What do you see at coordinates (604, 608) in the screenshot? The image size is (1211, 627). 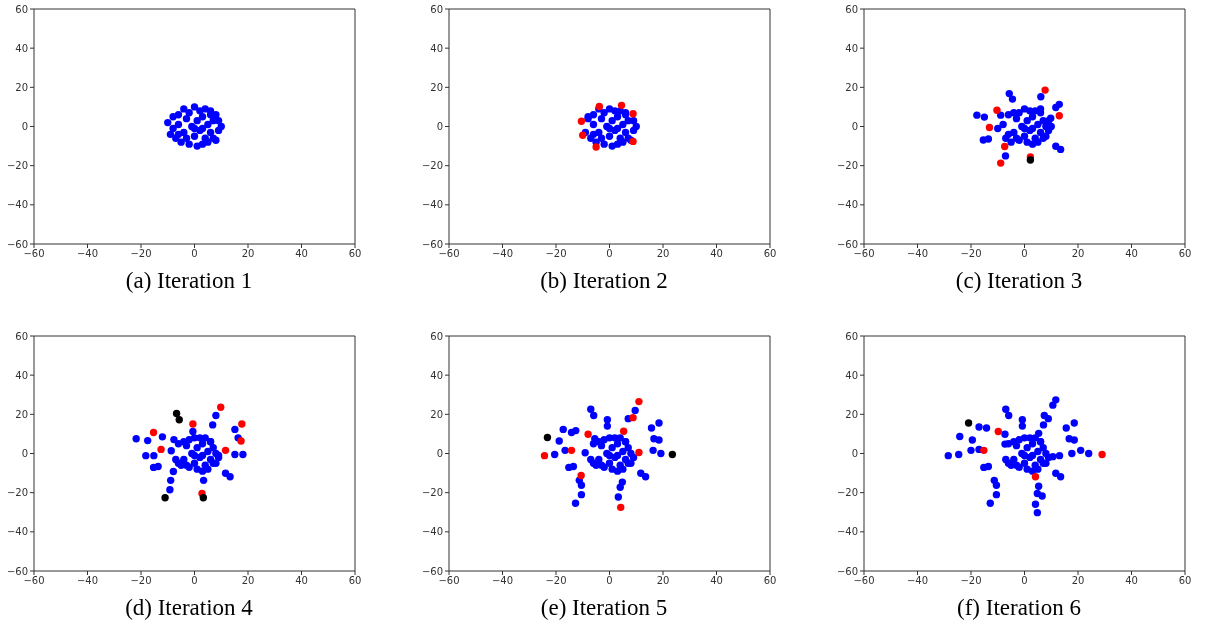 I see `text: (e) Iteration 5` at bounding box center [604, 608].